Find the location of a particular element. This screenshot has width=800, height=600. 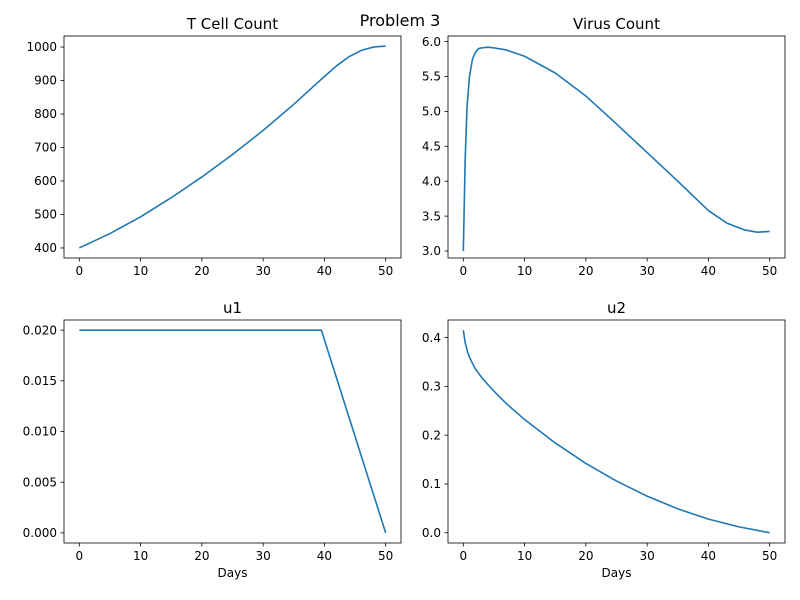

virus-x-tick-label: 10 is located at coordinates (524, 271).